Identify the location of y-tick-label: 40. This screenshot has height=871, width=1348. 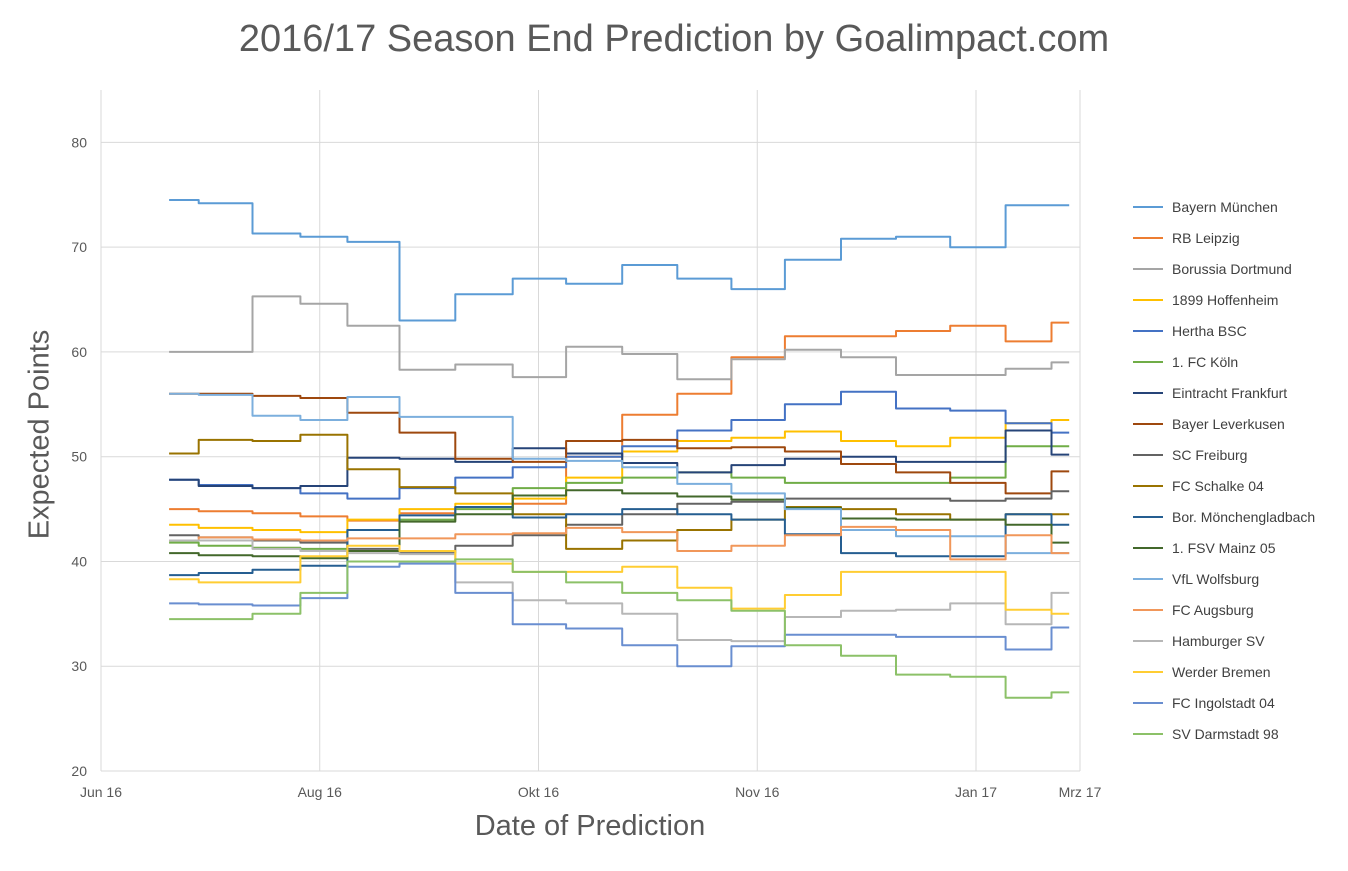
(79, 561).